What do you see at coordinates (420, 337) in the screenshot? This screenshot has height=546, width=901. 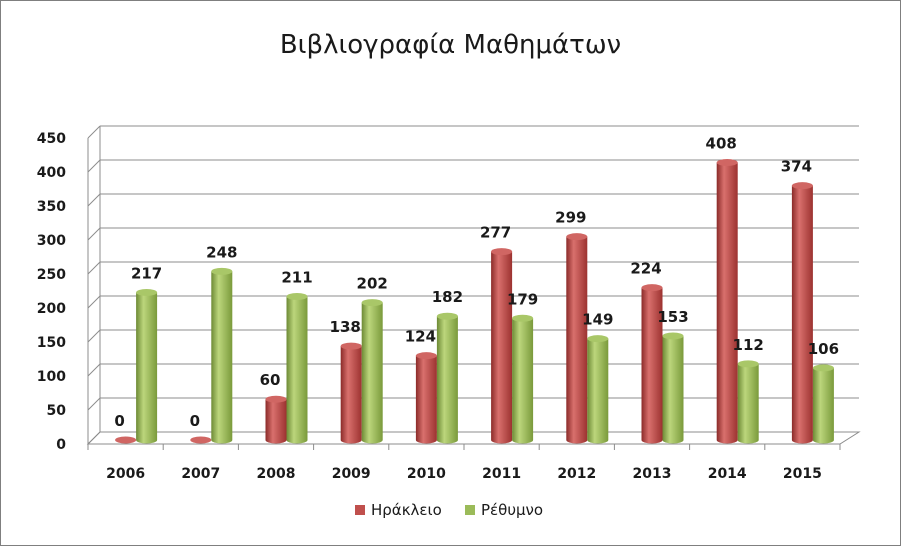 I see `data-label: 124` at bounding box center [420, 337].